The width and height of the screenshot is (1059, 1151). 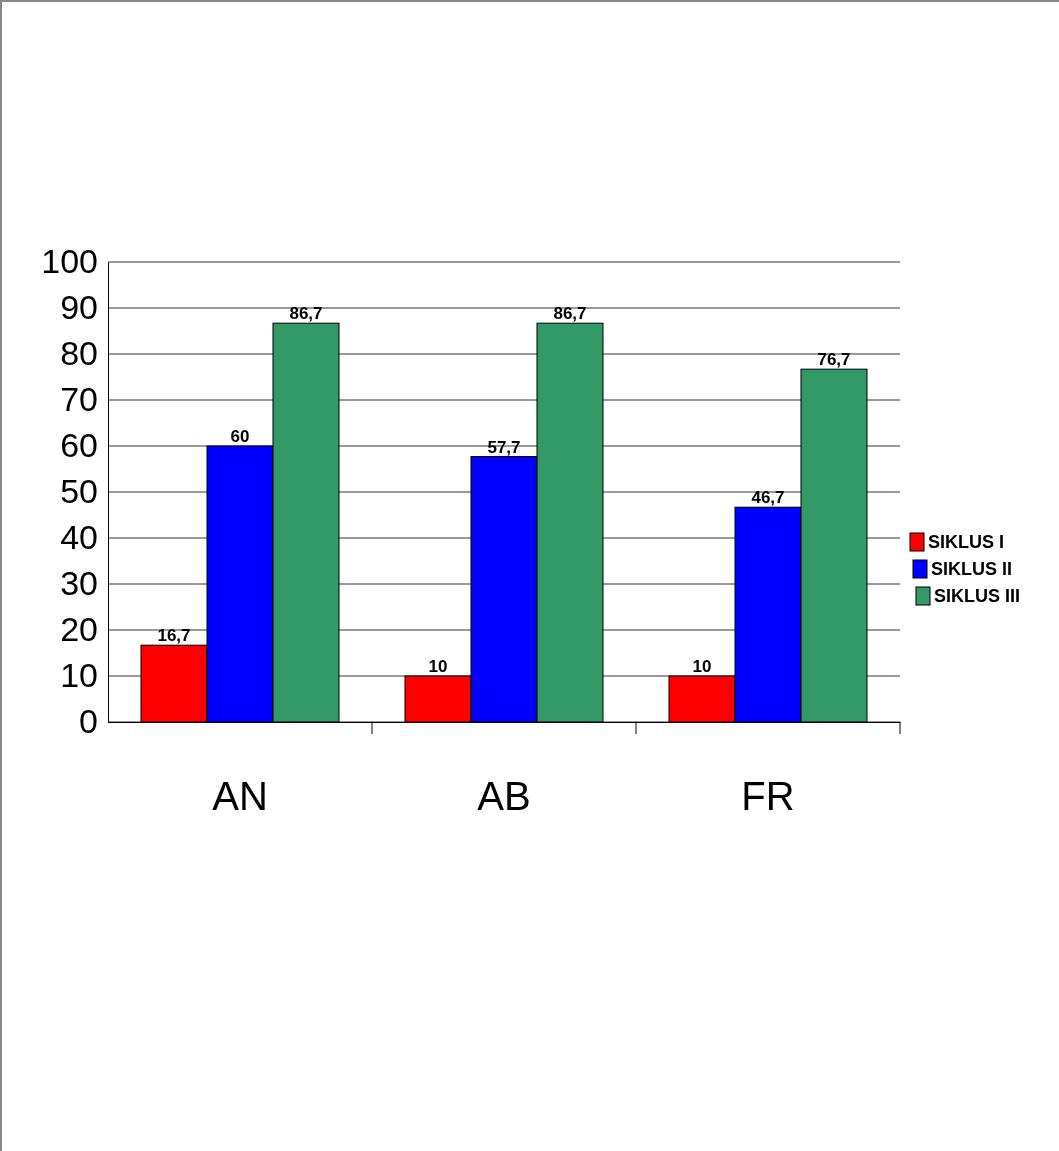 What do you see at coordinates (240, 796) in the screenshot?
I see `x-tick-label: AN` at bounding box center [240, 796].